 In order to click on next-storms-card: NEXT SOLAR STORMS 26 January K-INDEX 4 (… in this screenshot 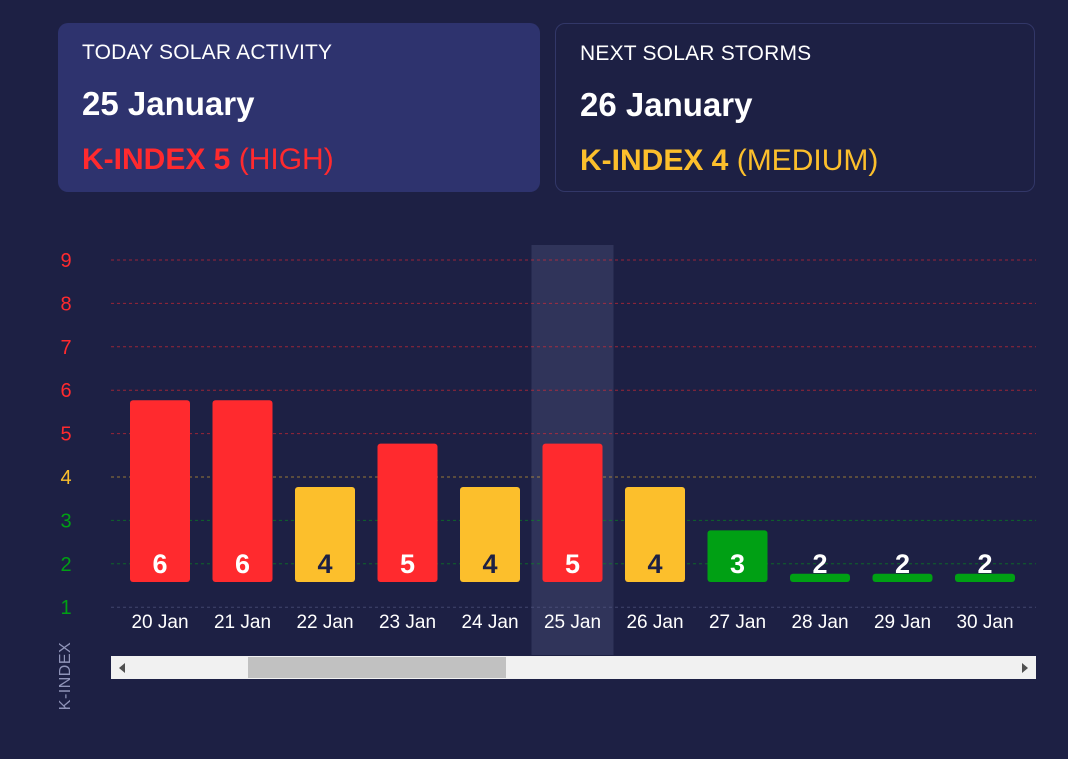, I will do `click(795, 107)`.